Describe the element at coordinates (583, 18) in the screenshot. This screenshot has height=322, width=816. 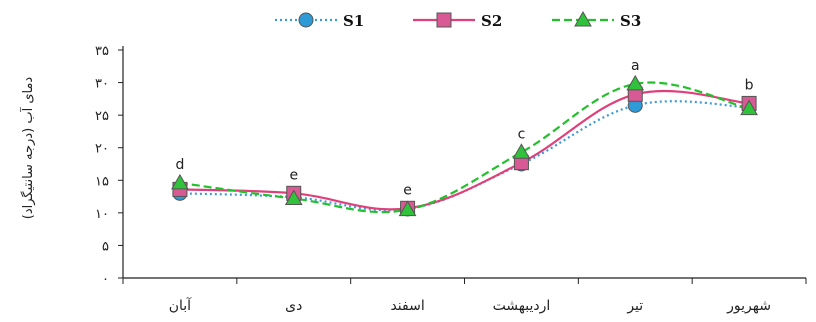
I see `legend-marker-s3` at that location.